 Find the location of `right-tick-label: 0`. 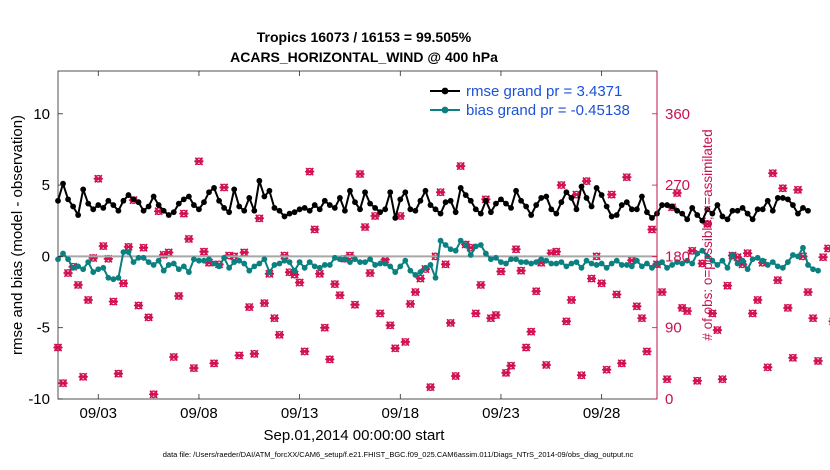

right-tick-label: 0 is located at coordinates (669, 399).